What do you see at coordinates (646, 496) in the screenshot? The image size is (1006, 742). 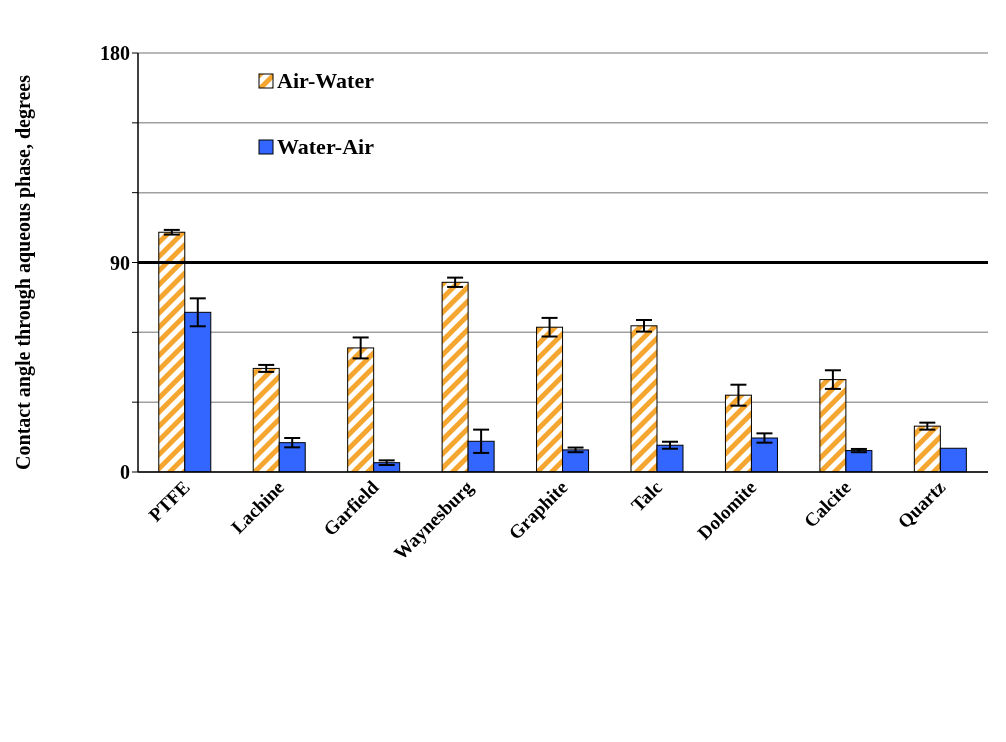 I see `x-tick-label: Talc` at bounding box center [646, 496].